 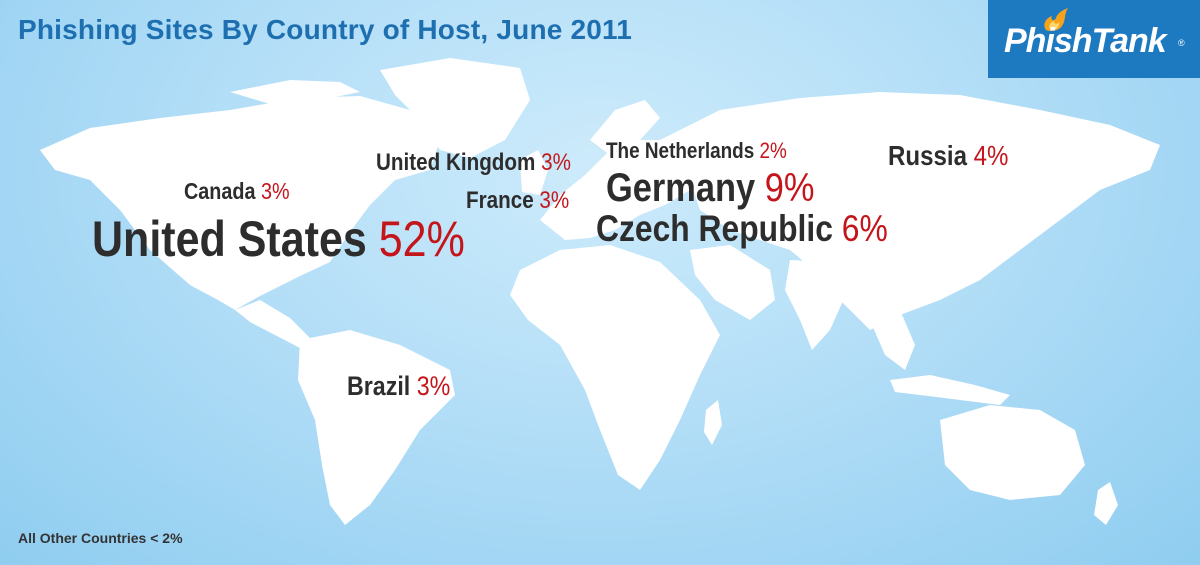 What do you see at coordinates (1106, 503) in the screenshot?
I see `landmass-new-zealand` at bounding box center [1106, 503].